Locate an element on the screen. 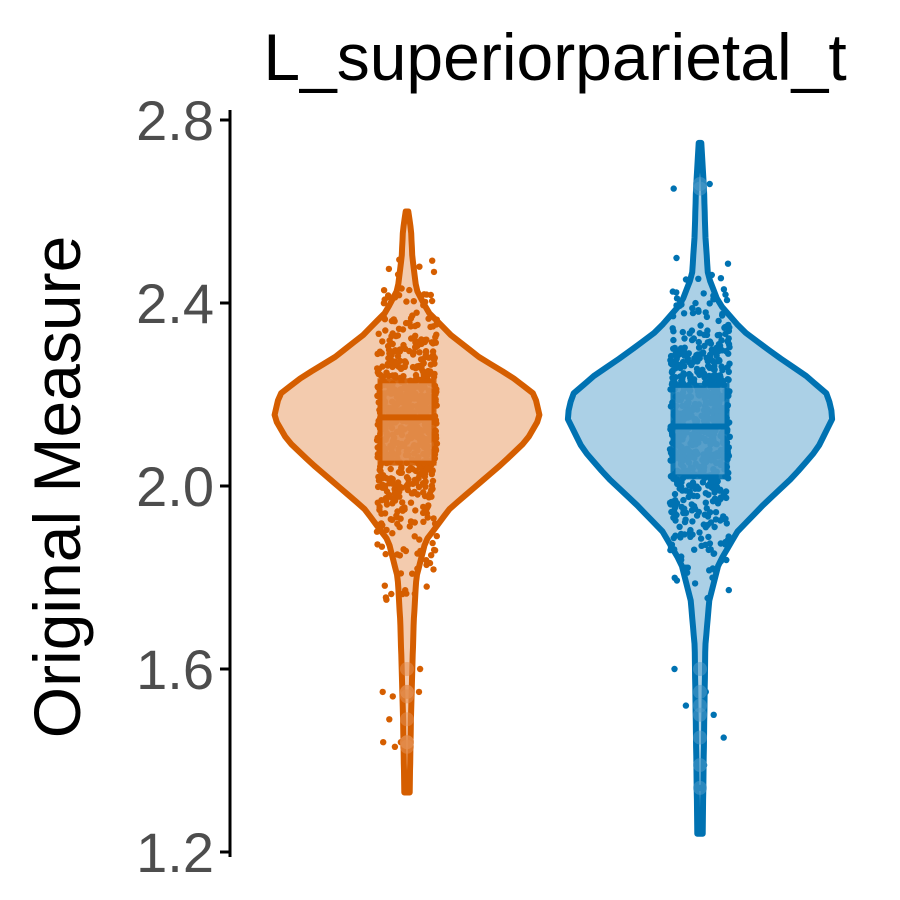  box-iqr is located at coordinates (407, 422).